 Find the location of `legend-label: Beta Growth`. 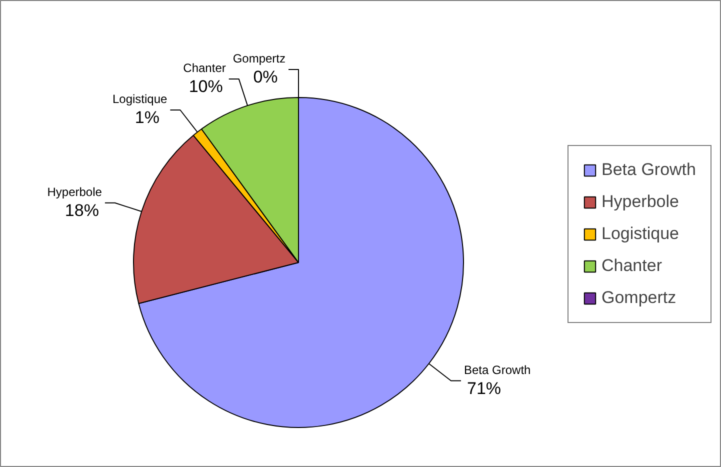

legend-label: Beta Growth is located at coordinates (649, 170).